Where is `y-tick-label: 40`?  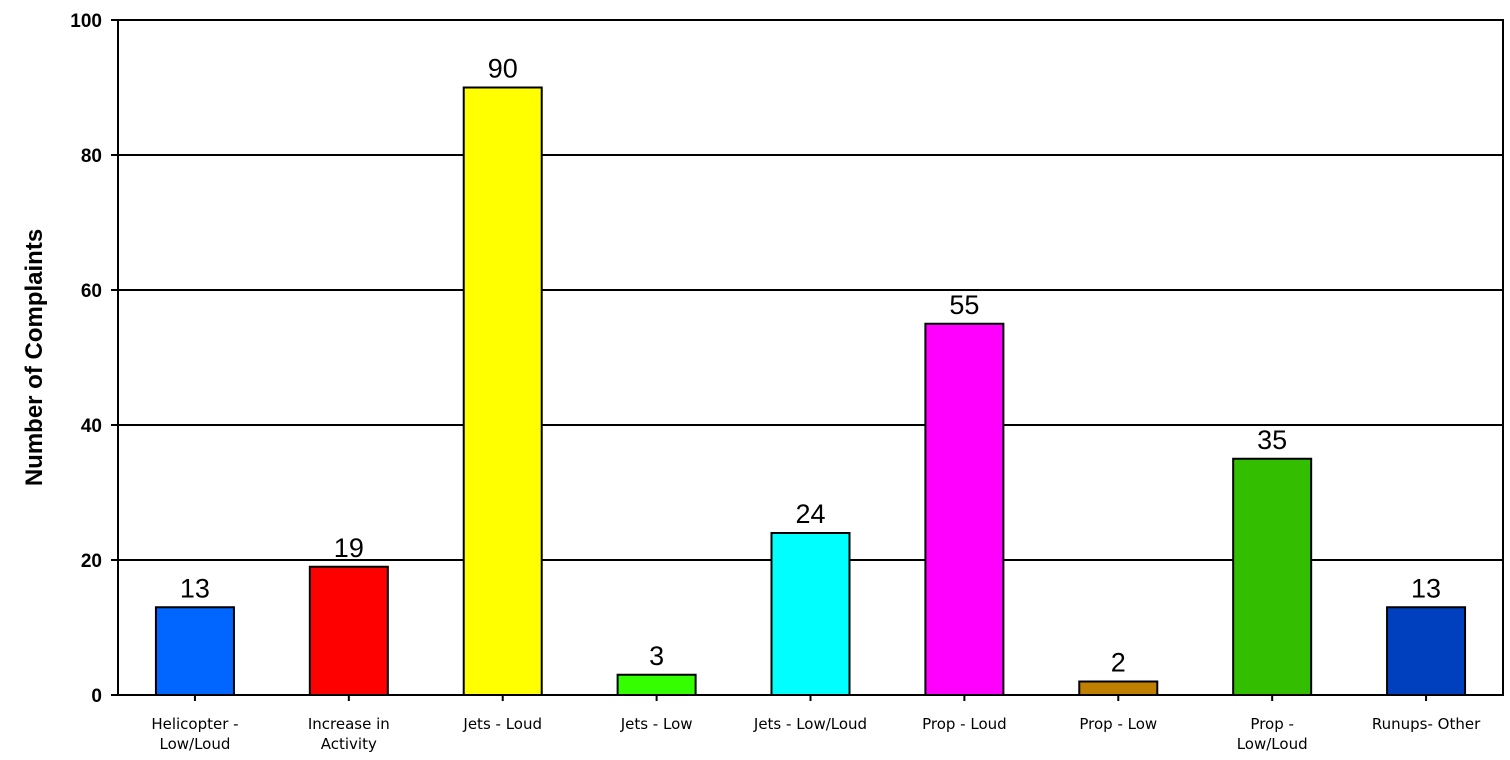 y-tick-label: 40 is located at coordinates (91, 426).